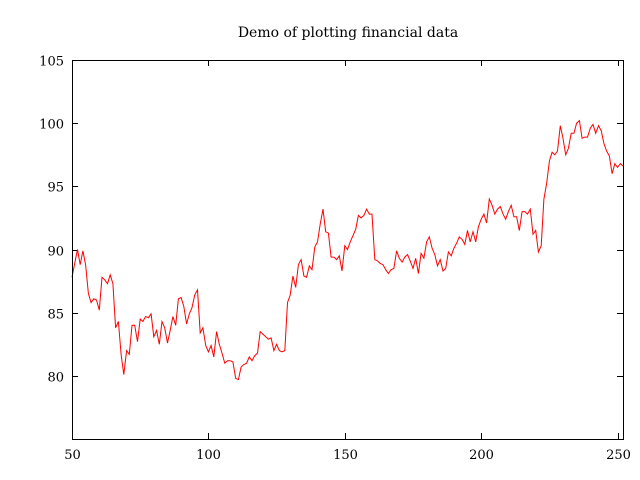 Image resolution: width=640 pixels, height=480 pixels. I want to click on x-tick-label-200: 200, so click(481, 455).